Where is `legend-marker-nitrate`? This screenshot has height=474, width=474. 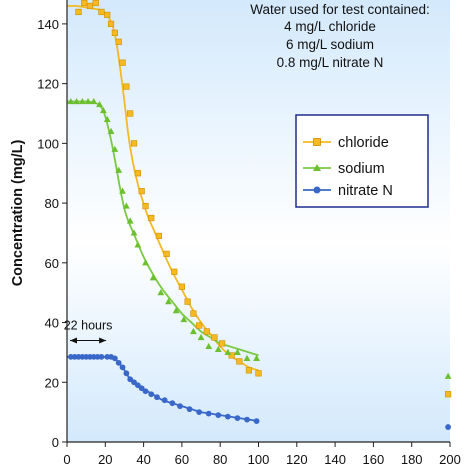 legend-marker-nitrate is located at coordinates (317, 190).